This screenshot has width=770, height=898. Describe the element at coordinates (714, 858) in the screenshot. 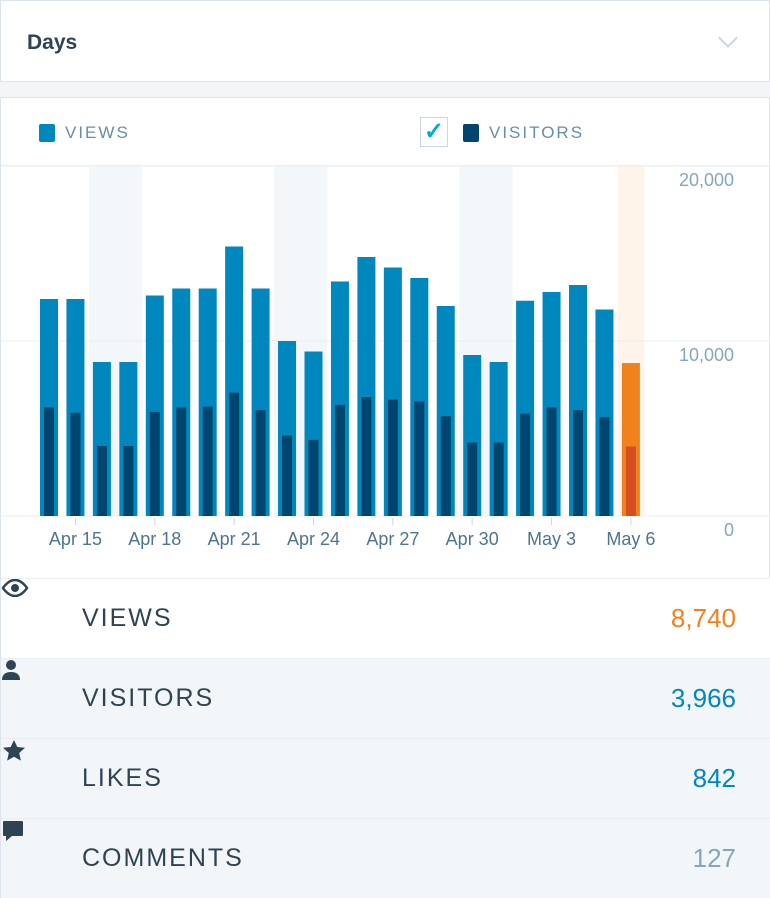

I see `stat-value: 127` at that location.